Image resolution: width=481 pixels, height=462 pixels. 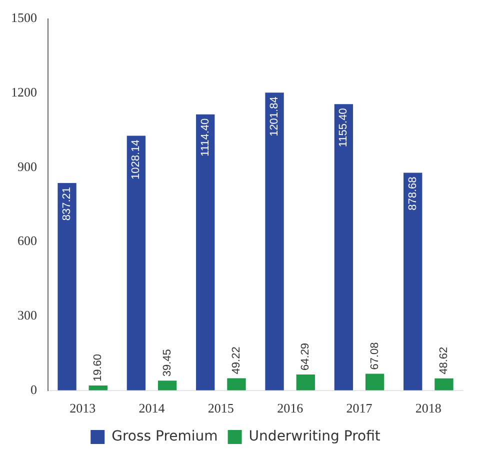 What do you see at coordinates (428, 408) in the screenshot?
I see `x-tick-label: 2018` at bounding box center [428, 408].